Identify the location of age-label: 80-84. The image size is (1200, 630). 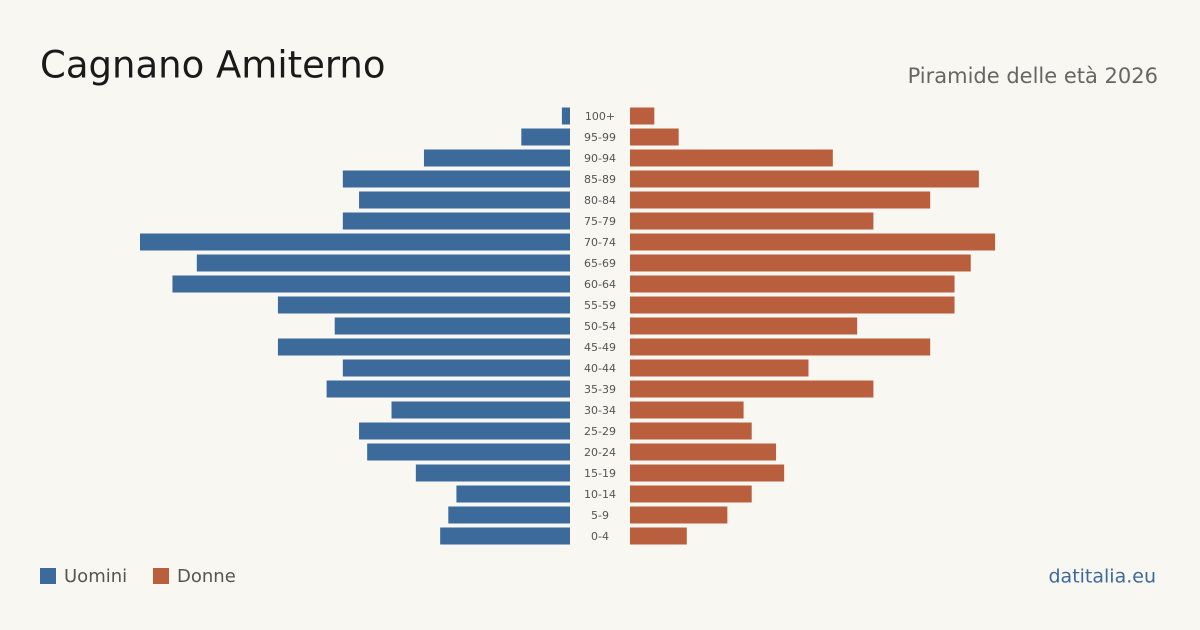
(600, 200).